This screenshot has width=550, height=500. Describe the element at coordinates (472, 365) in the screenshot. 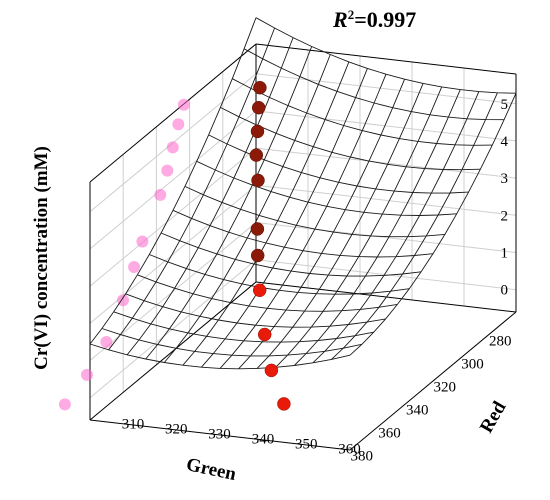

I see `x-tick-label: 300` at that location.